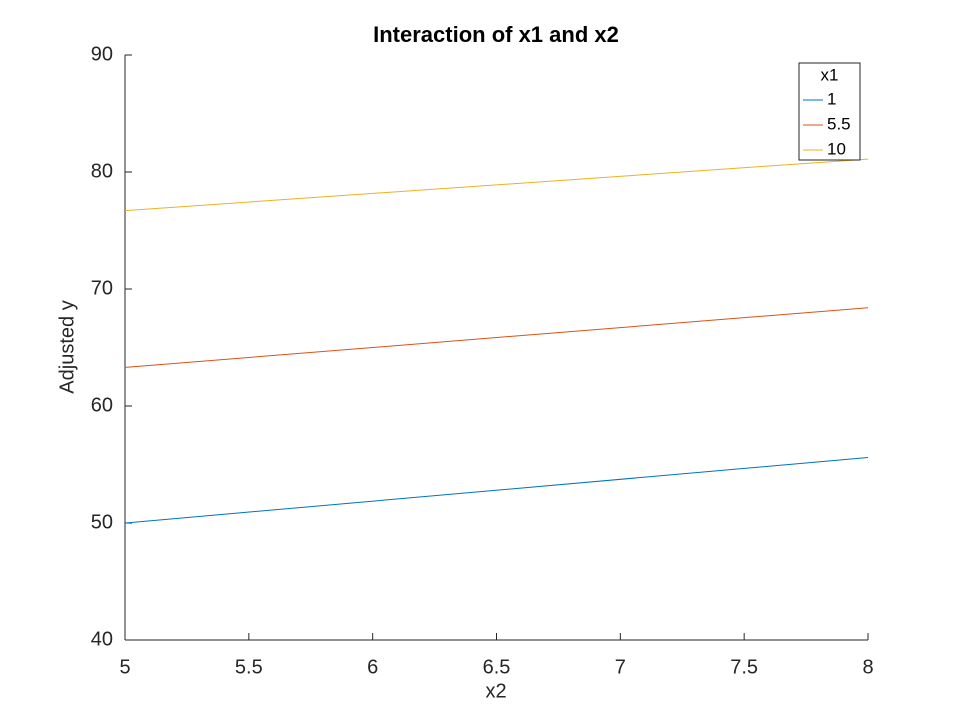 The height and width of the screenshot is (720, 960). Describe the element at coordinates (495, 691) in the screenshot. I see `x-axis-label: x2` at that location.